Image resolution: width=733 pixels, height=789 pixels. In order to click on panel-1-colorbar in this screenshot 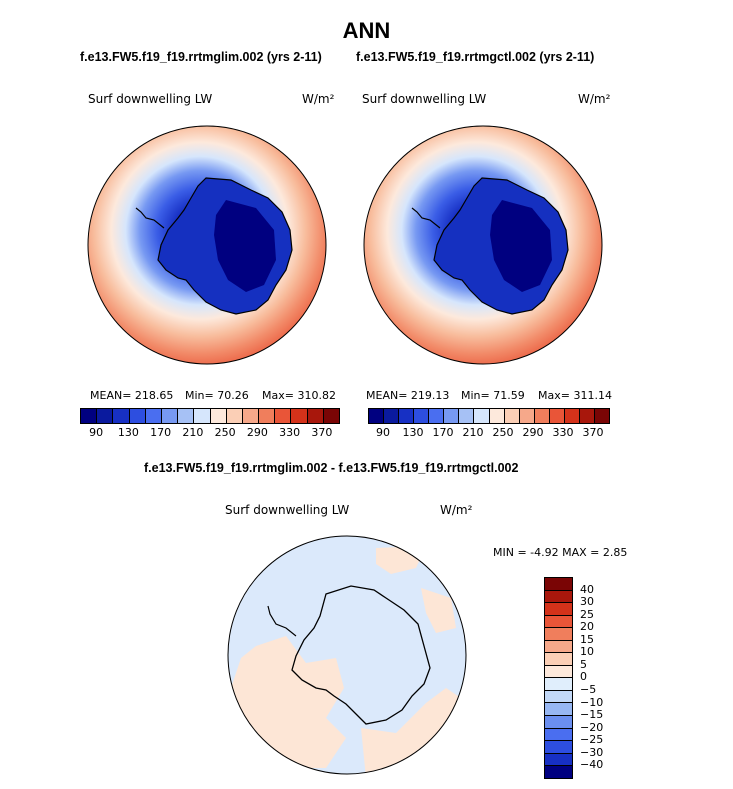, I will do `click(210, 416)`.